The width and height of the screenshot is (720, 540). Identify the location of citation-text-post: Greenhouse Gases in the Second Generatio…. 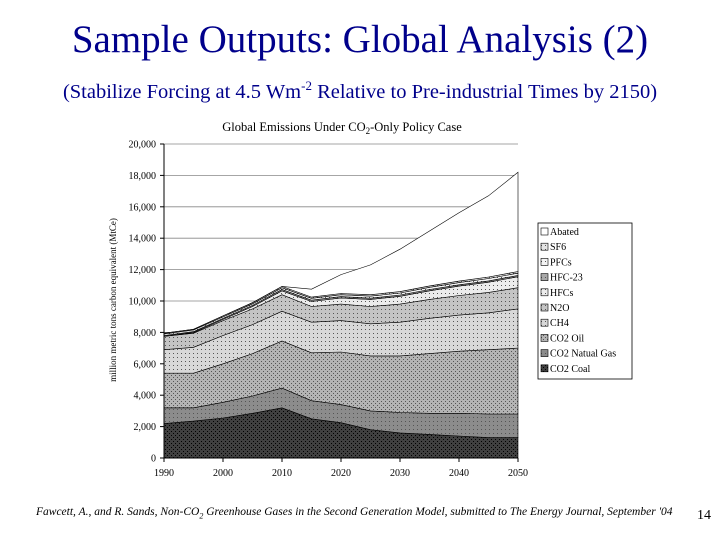
(438, 512).